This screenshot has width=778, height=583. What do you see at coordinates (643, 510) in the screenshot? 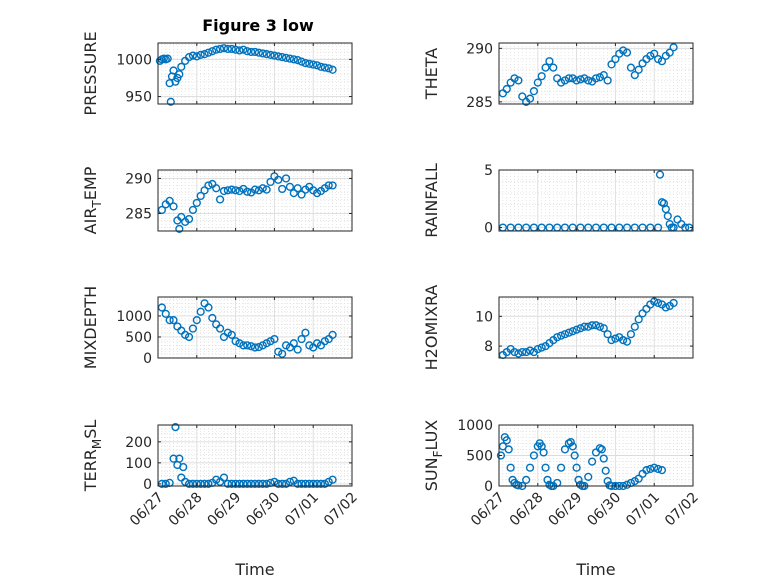
I see `x-tick-label: 07/01` at bounding box center [643, 510].